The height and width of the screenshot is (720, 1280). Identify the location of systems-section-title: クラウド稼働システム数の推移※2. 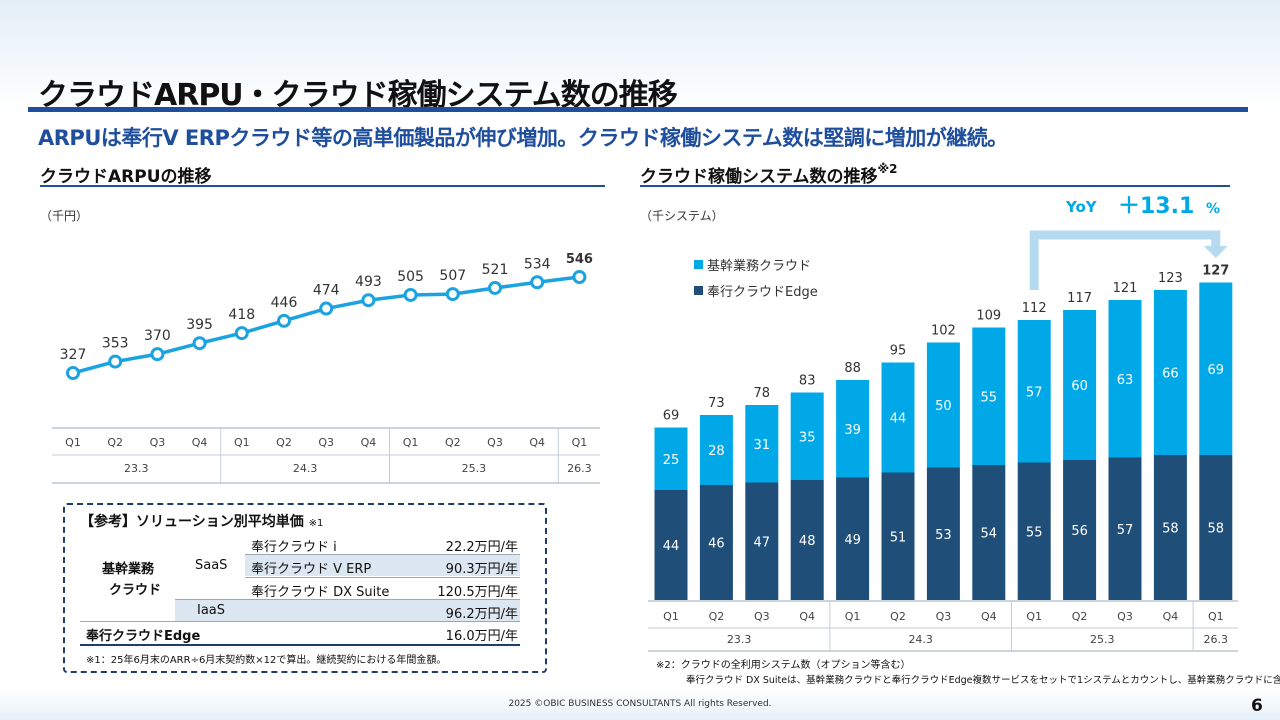
(769, 174).